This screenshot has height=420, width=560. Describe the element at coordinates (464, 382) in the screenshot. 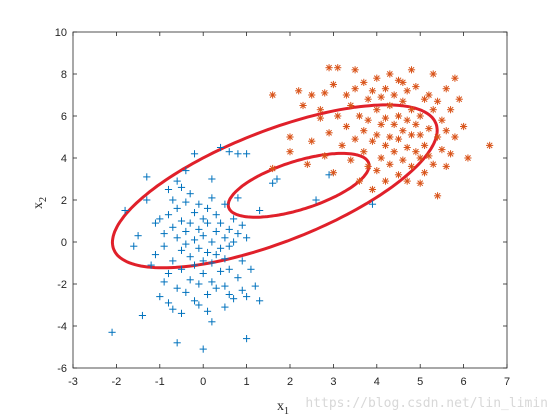

I see `x-tick-label: 6` at that location.